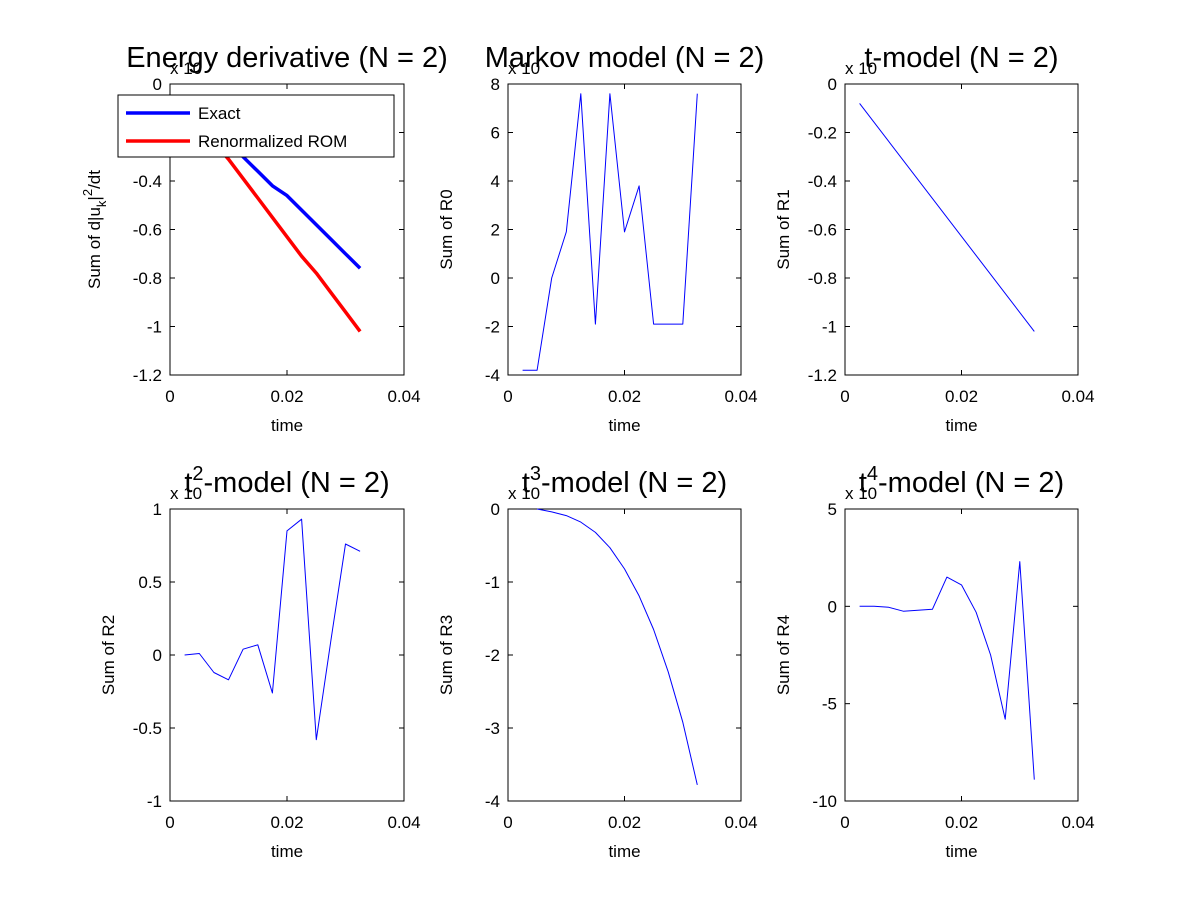 The image size is (1201, 900). What do you see at coordinates (495, 181) in the screenshot?
I see `y-tick-label: 4` at bounding box center [495, 181].